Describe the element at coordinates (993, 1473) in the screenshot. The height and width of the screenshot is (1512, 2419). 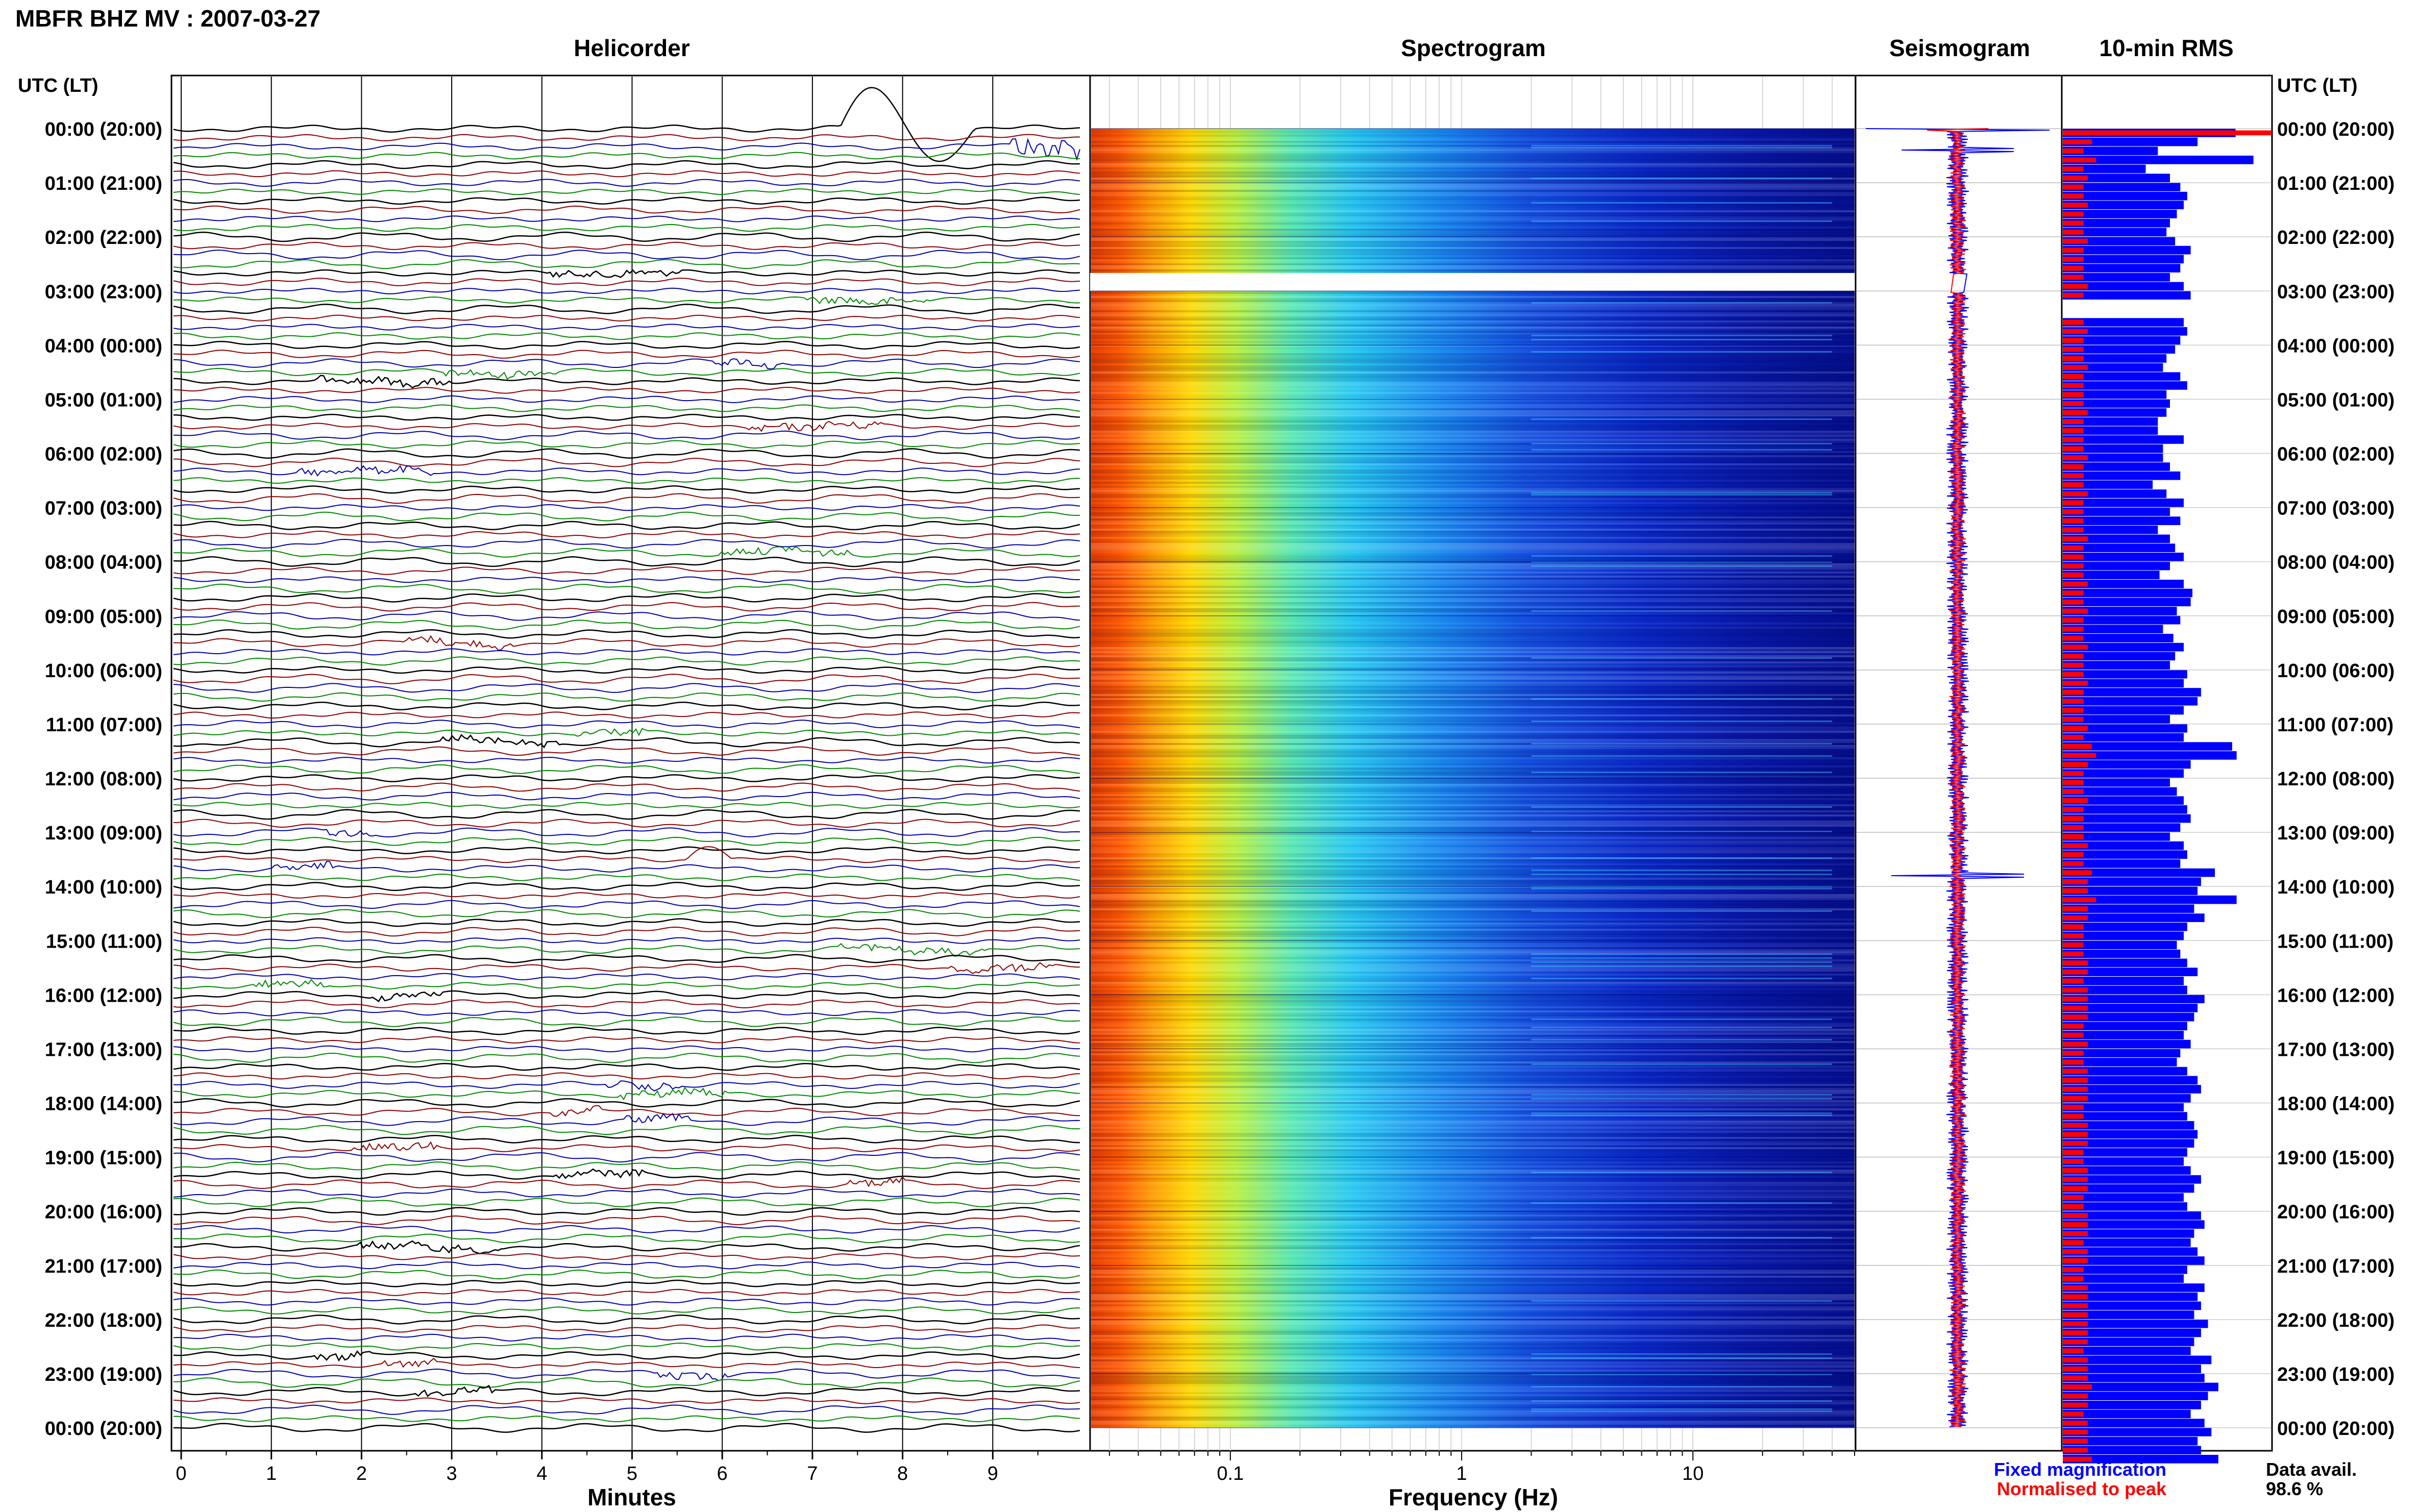
I see `helicorder-tick-label: 9` at that location.